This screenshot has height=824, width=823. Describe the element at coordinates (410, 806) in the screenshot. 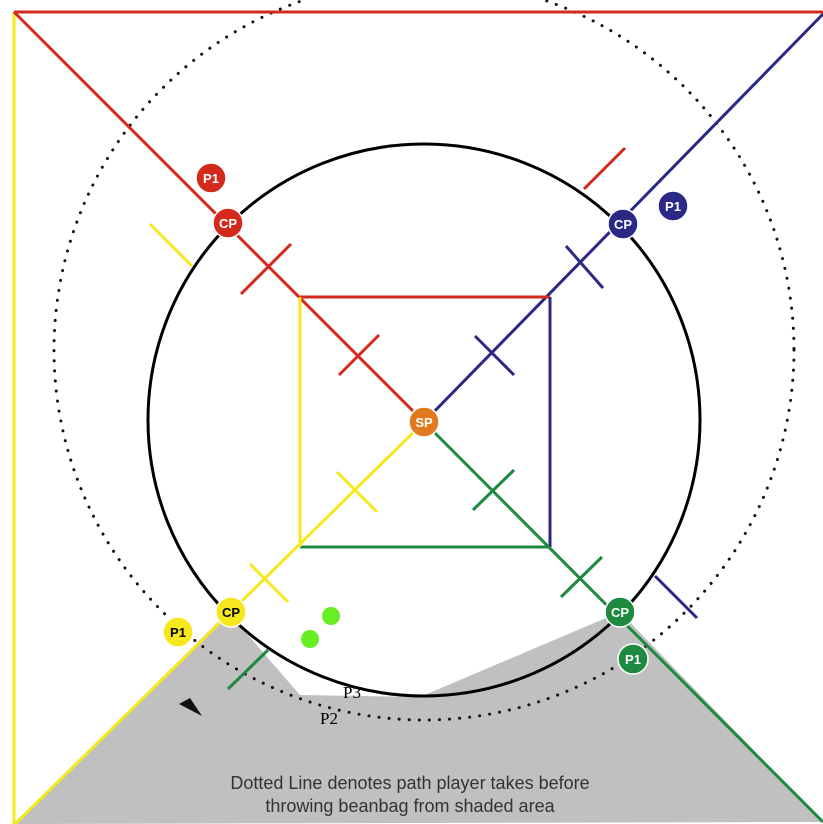

I see `caption-line-2: throwing beanbag from shaded area` at that location.